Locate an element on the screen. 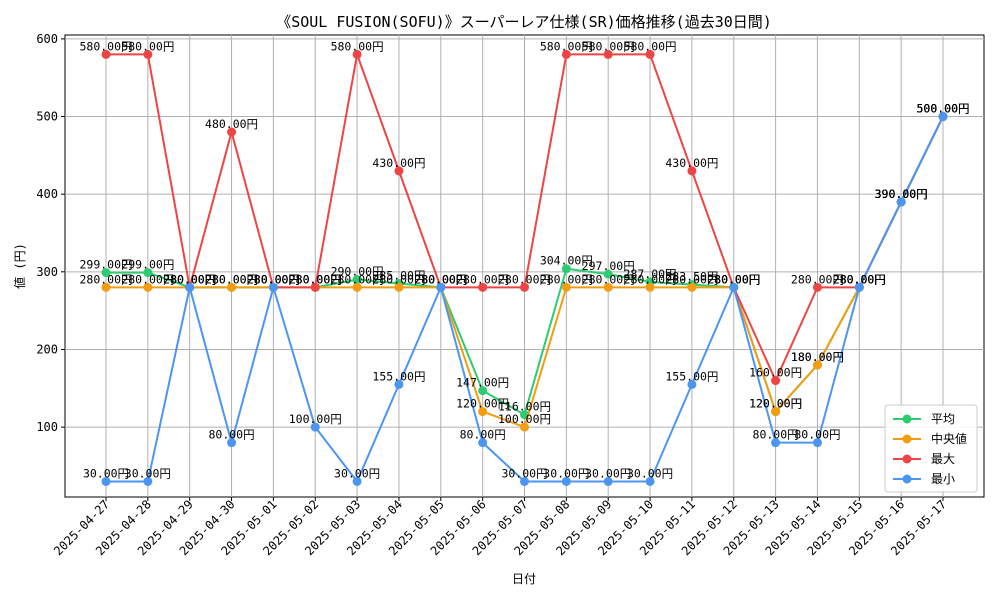  data-label: 430.00円 is located at coordinates (398, 163).